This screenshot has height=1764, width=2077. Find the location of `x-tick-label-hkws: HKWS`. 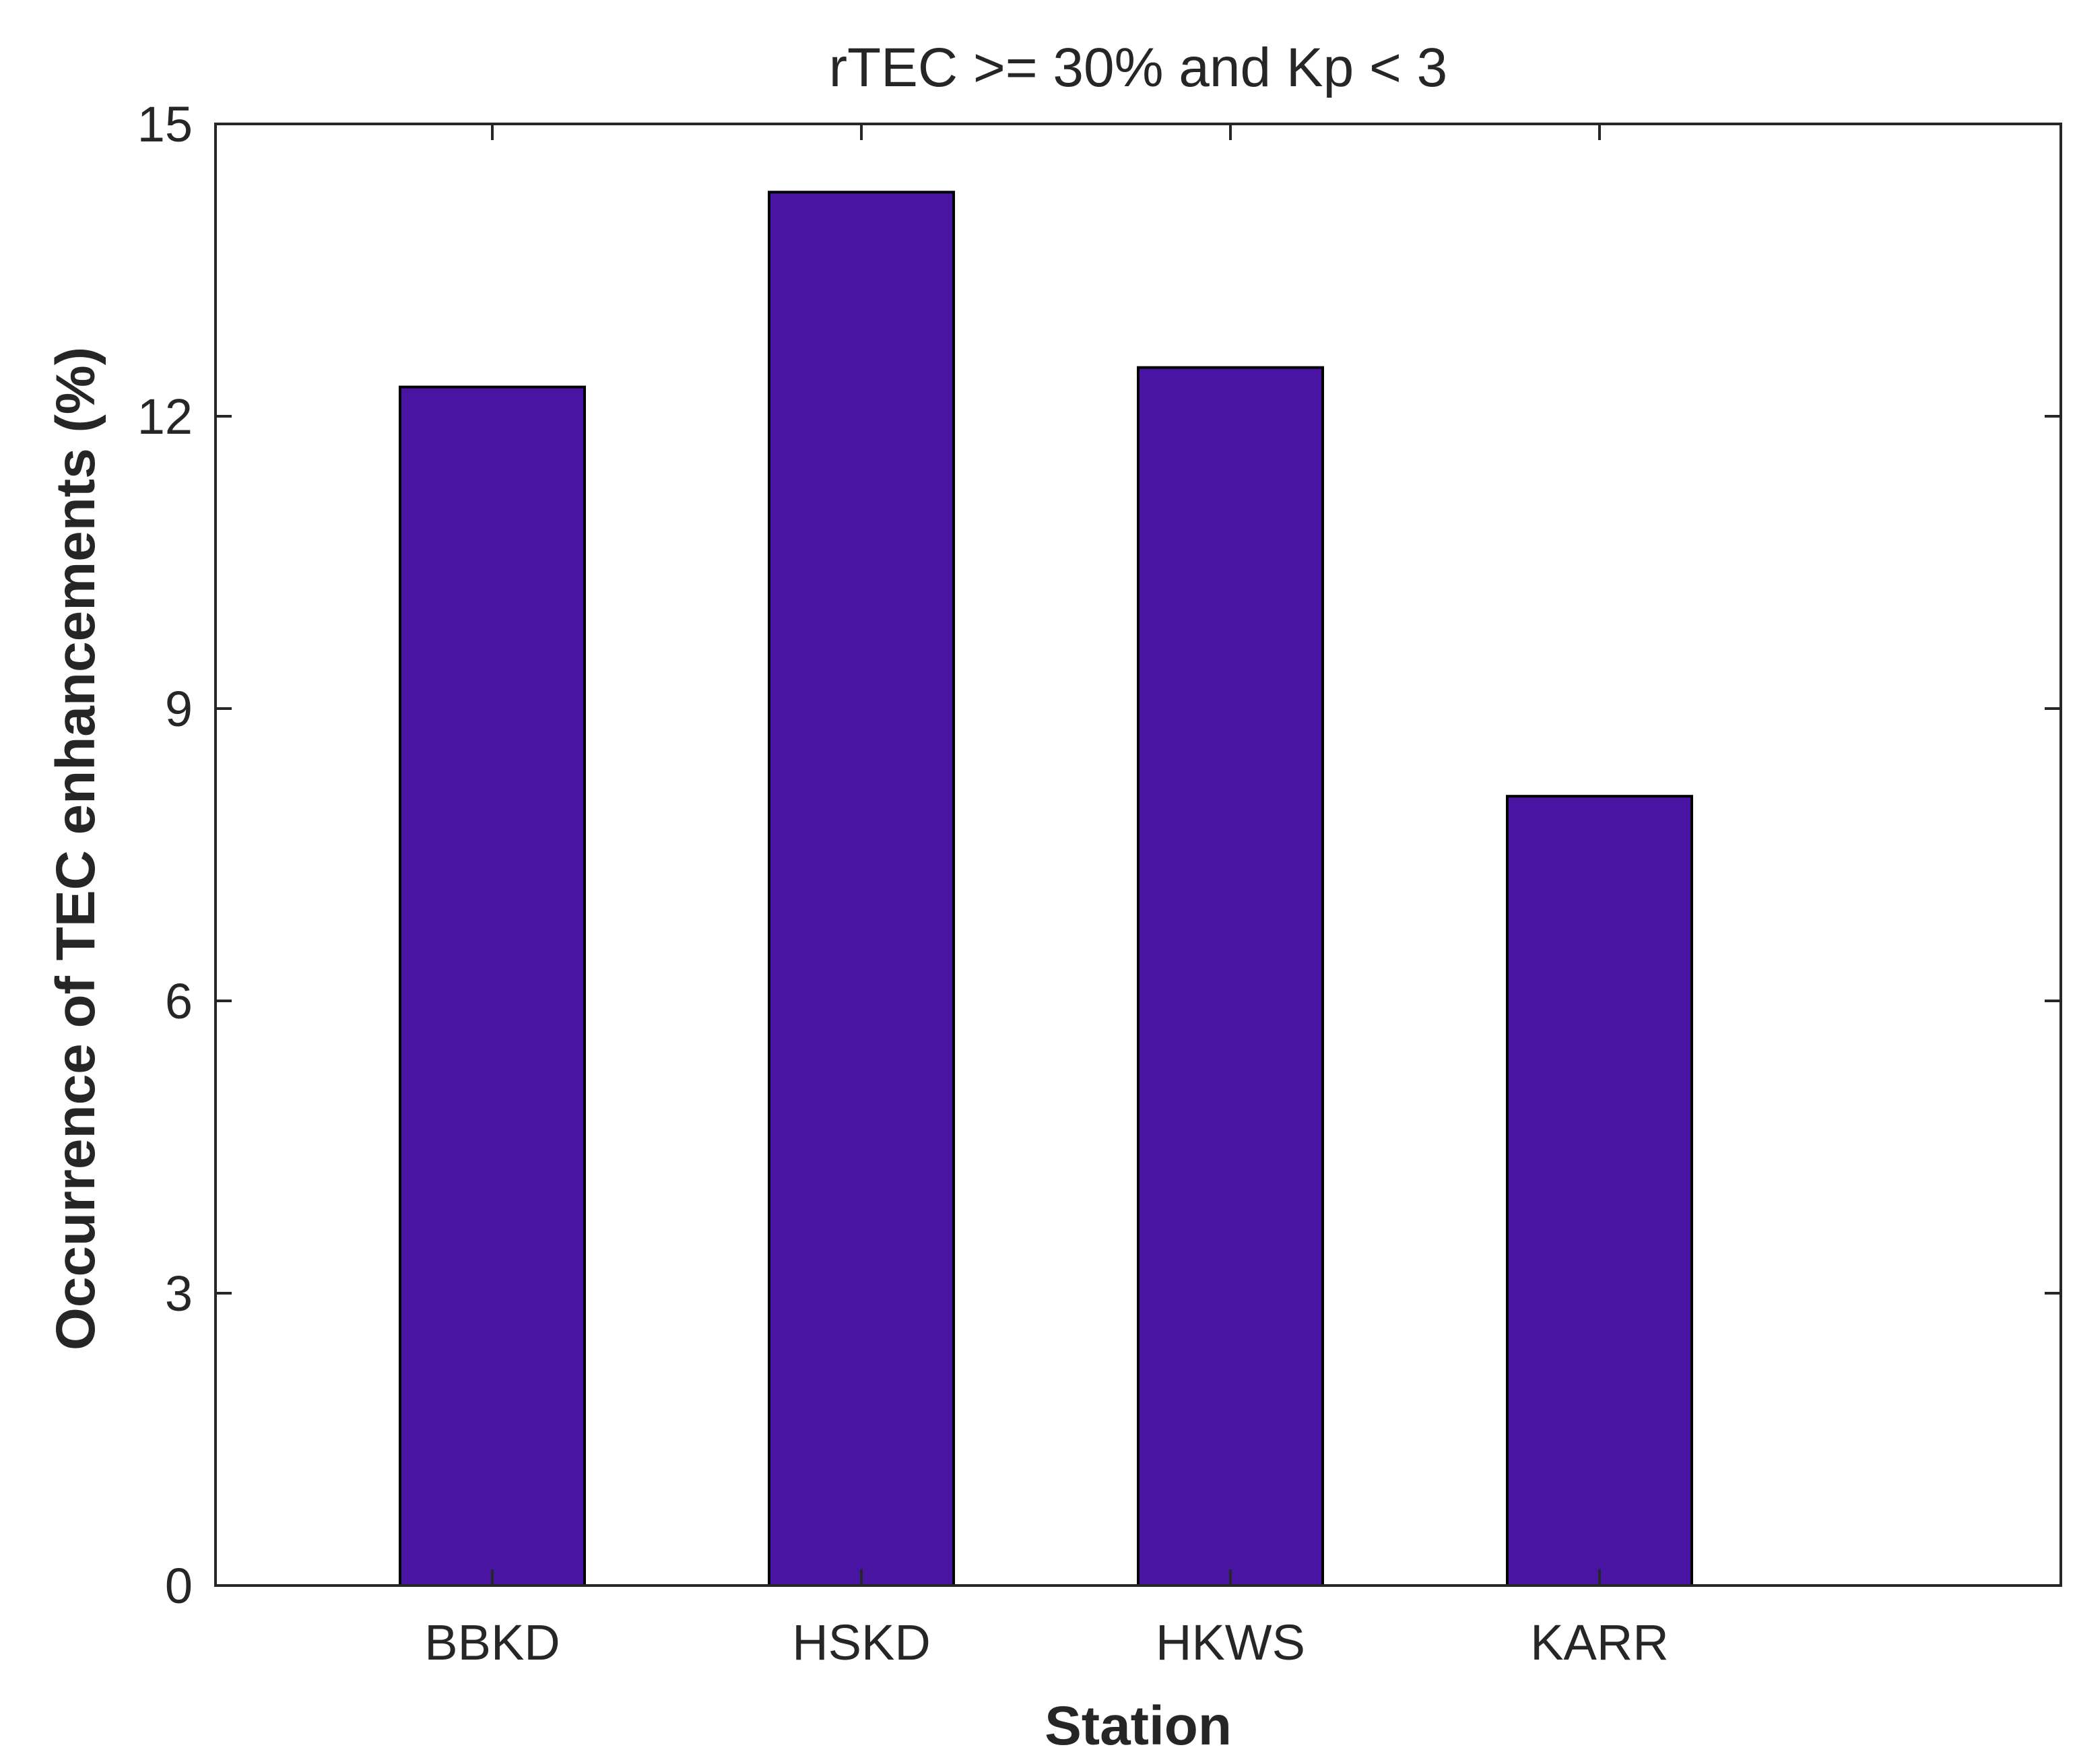

x-tick-label-hkws: HKWS is located at coordinates (1230, 1642).